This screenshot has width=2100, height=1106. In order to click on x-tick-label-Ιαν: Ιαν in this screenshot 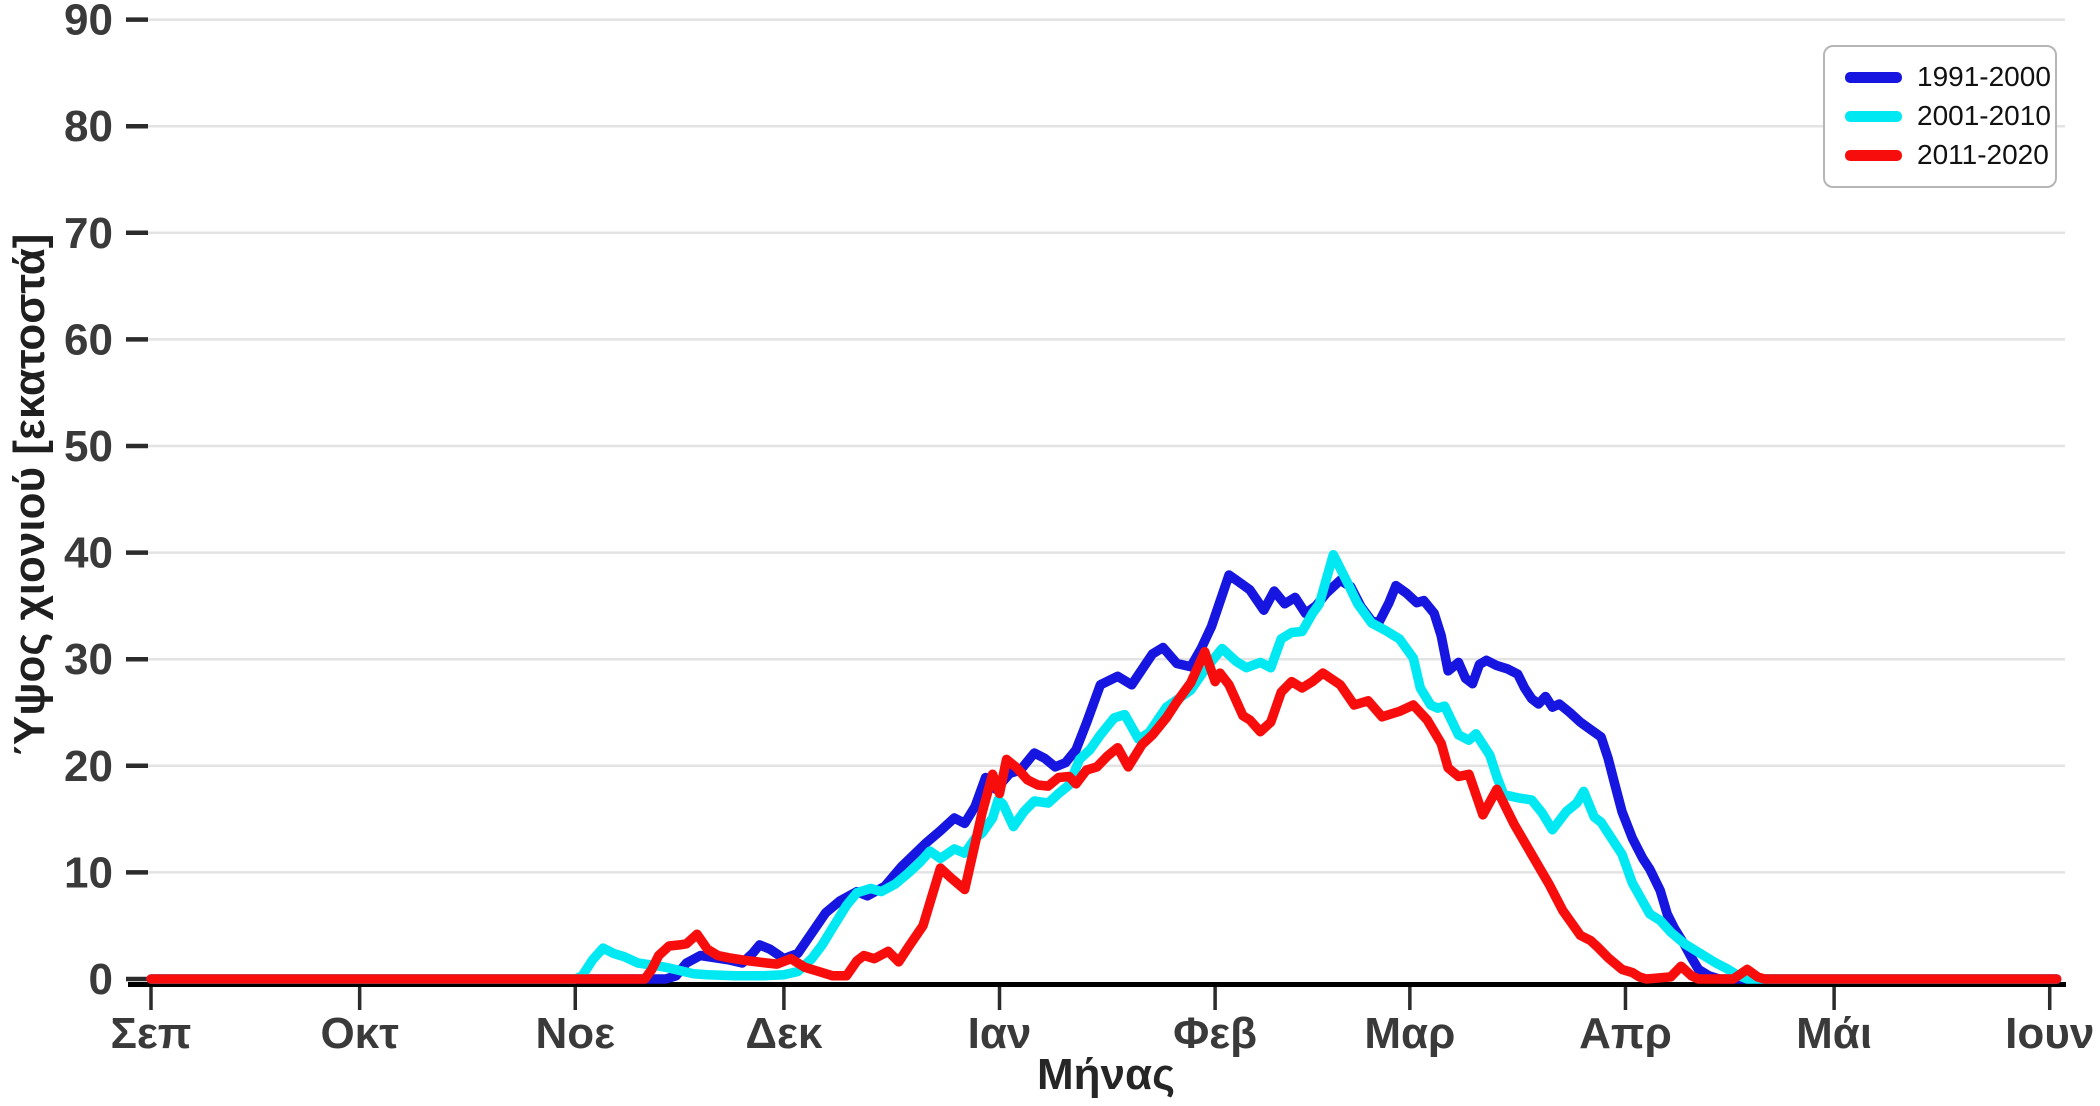, I will do `click(1000, 1033)`.